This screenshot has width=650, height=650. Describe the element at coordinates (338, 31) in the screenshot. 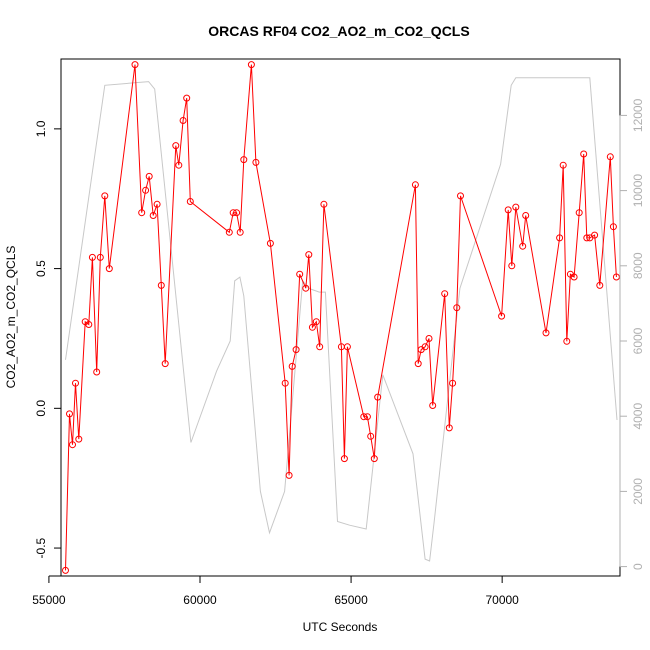

I see `chart-title: ORCAS RF04 CO2_AO2_m_CO2_QCLS` at that location.